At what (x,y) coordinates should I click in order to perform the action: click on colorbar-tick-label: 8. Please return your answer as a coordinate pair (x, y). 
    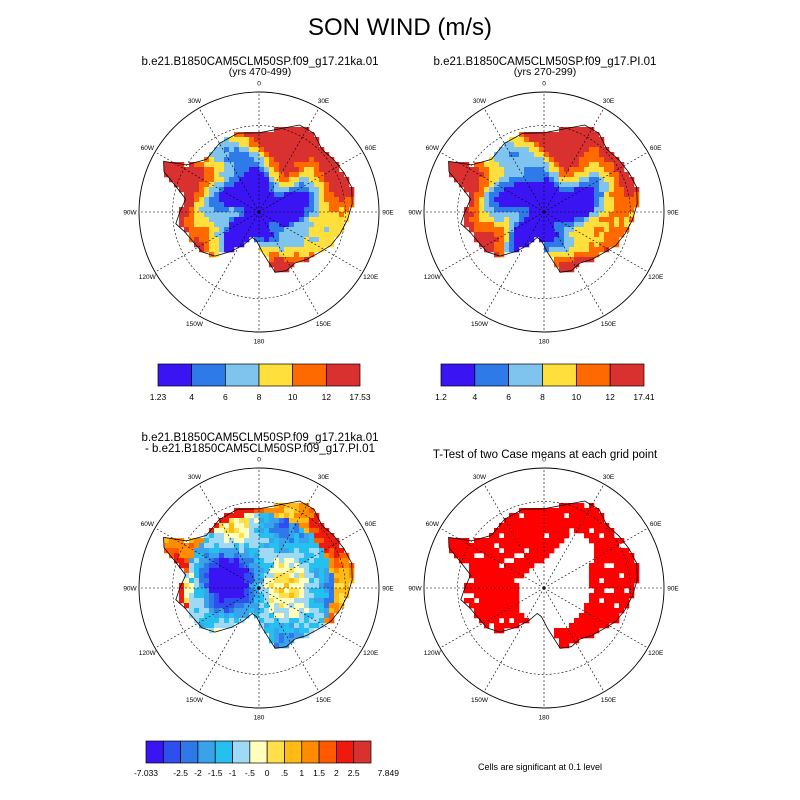
    Looking at the image, I should click on (259, 397).